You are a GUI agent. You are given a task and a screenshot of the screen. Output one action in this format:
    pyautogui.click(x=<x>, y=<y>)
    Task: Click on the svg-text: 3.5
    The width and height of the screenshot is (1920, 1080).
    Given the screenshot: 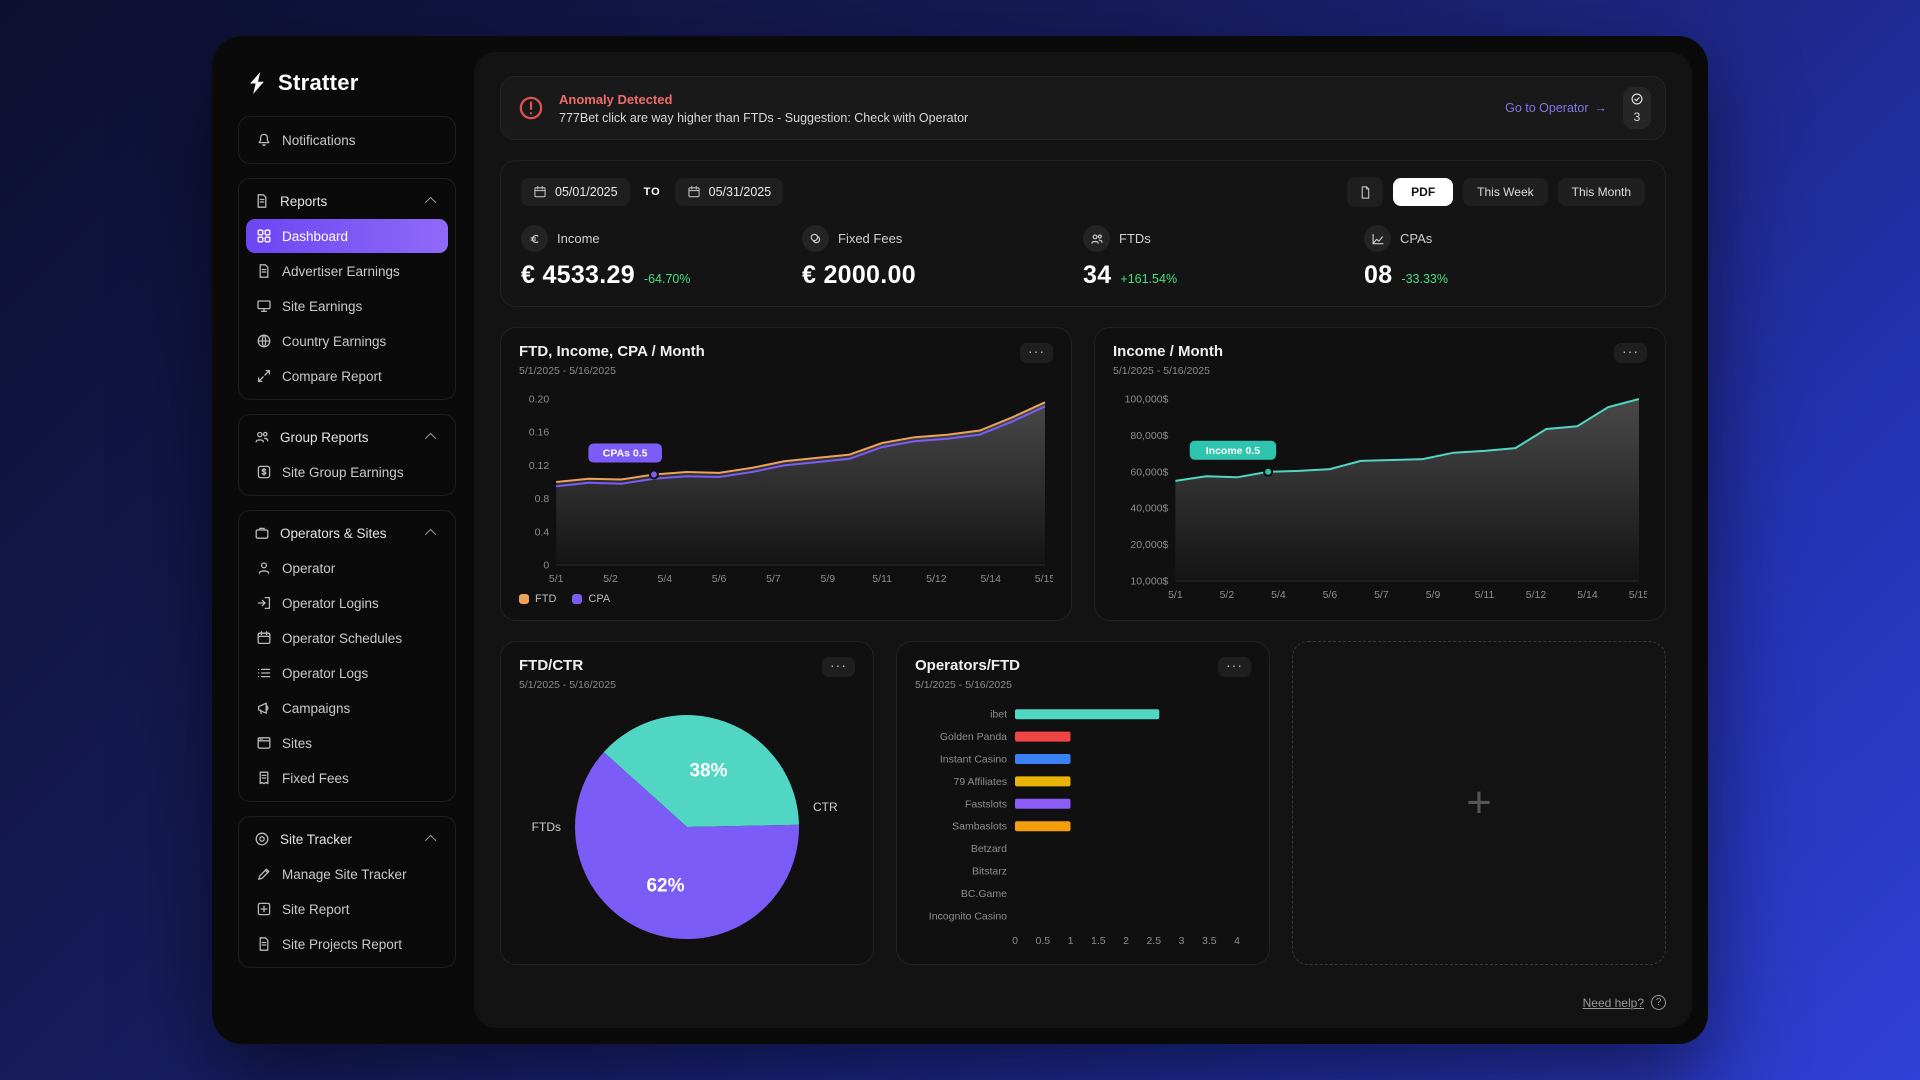 What is the action you would take?
    pyautogui.click(x=1209, y=941)
    